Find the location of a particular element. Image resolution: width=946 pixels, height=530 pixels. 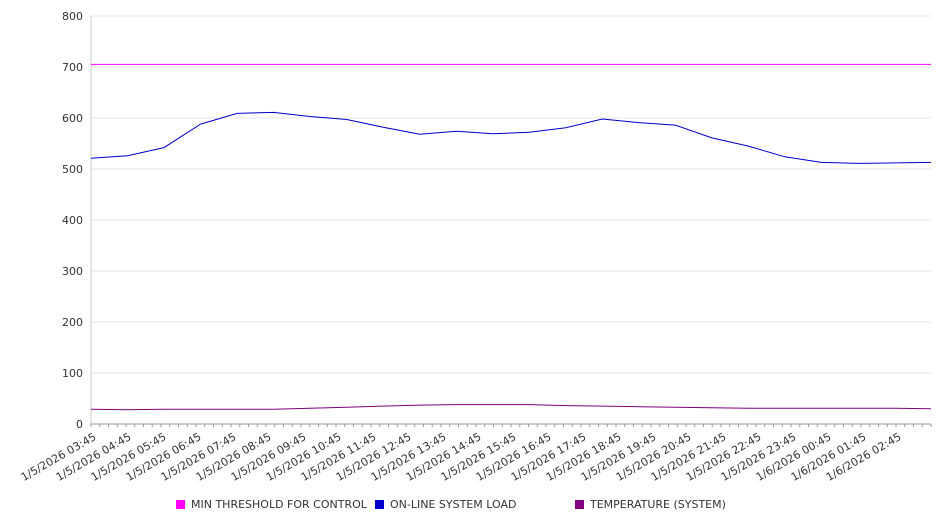

y-tick-label: 700 is located at coordinates (72, 67).